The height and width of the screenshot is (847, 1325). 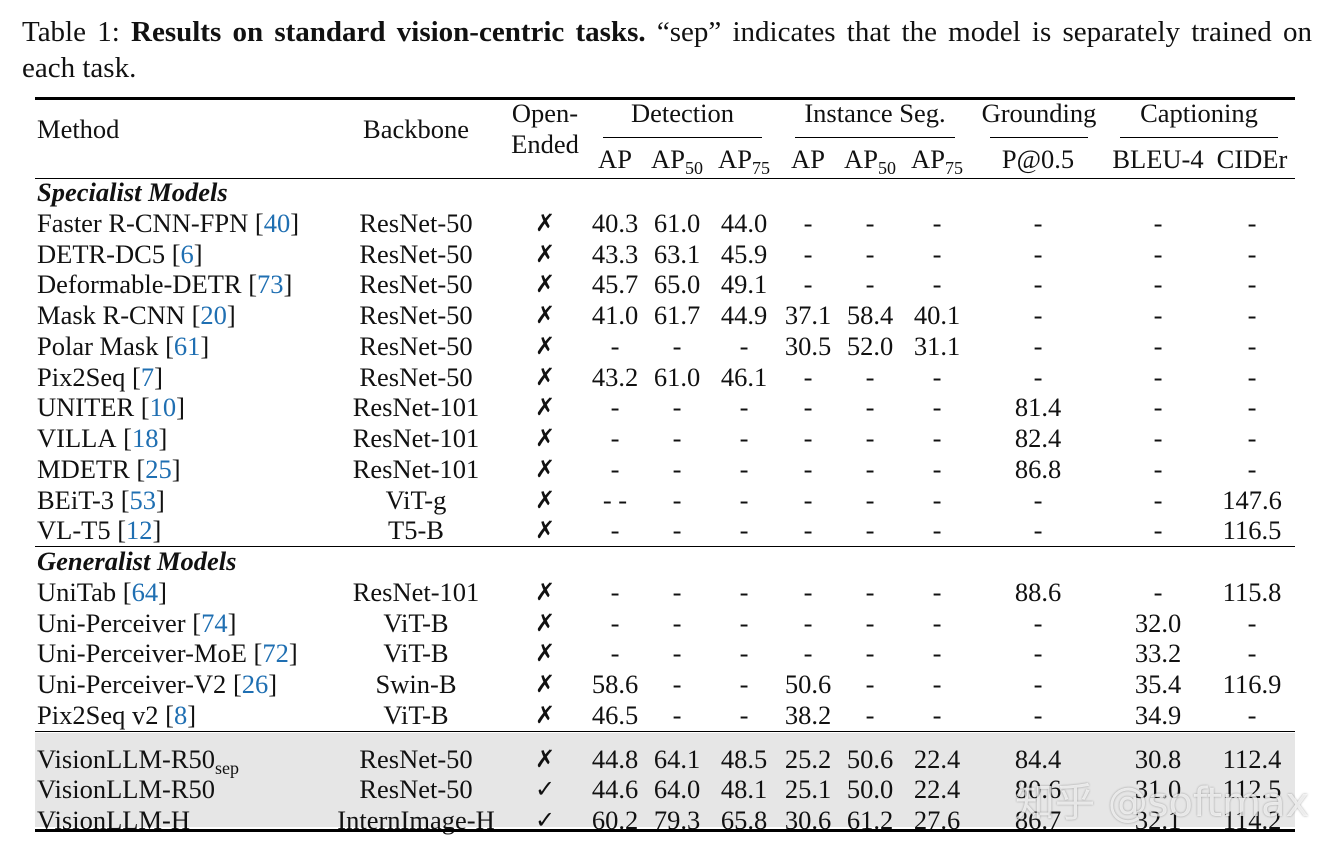 I want to click on method-cell: Polar Mask [61], so click(x=123, y=346).